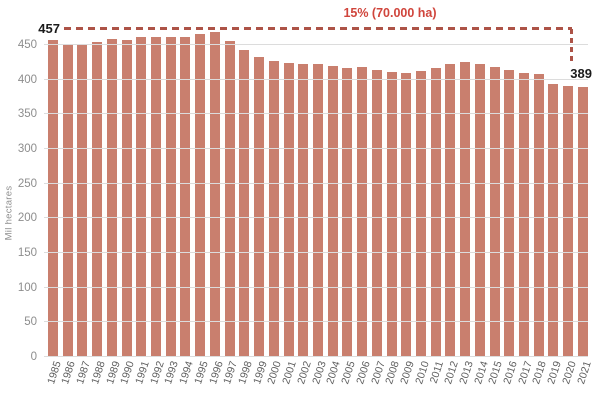 This screenshot has height=400, width=600. I want to click on y-tick-label: 100, so click(27, 287).